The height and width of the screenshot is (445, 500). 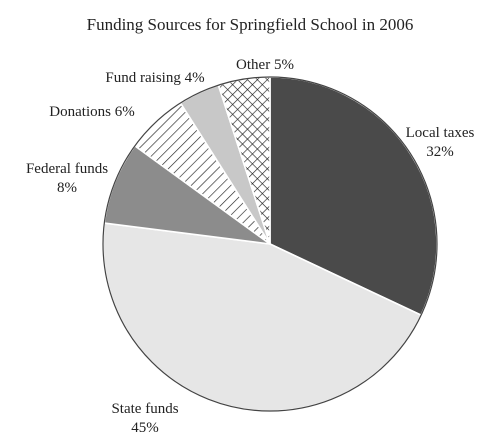 What do you see at coordinates (144, 418) in the screenshot?
I see `slice-label-state-funds: State funds 45%` at bounding box center [144, 418].